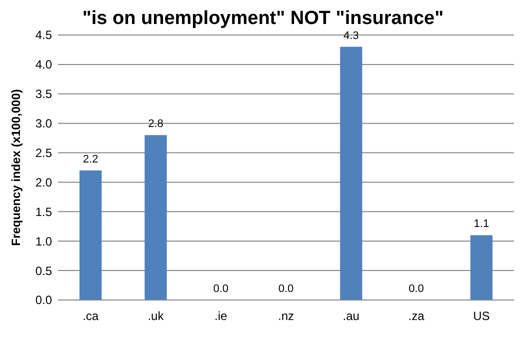  Describe the element at coordinates (43, 182) in the screenshot. I see `y-tick-label: 2.0` at that location.